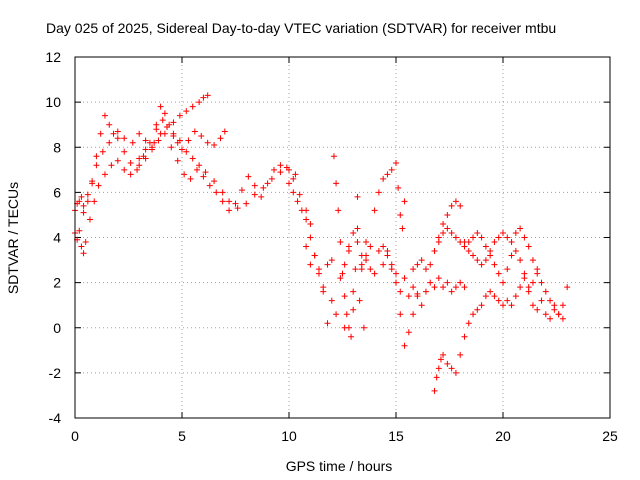 Image resolution: width=640 pixels, height=480 pixels. What do you see at coordinates (610, 436) in the screenshot?
I see `x-tick-label: 25` at bounding box center [610, 436].